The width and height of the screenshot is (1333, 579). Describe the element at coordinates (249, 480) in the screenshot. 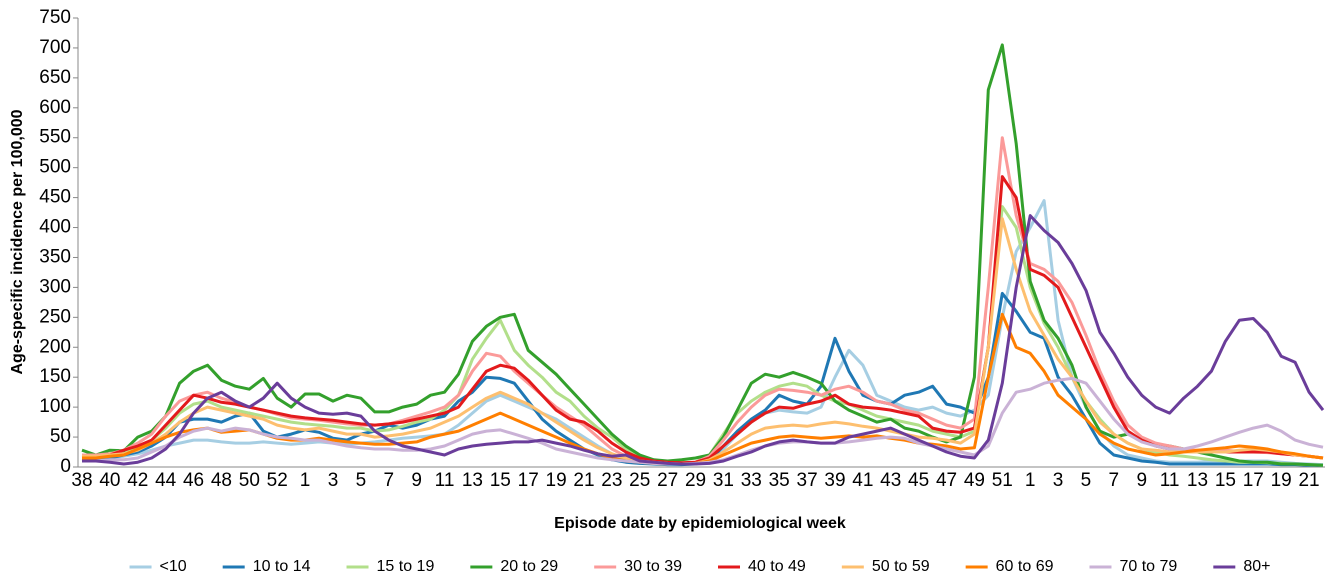

I see `x-tick-label: 50` at that location.